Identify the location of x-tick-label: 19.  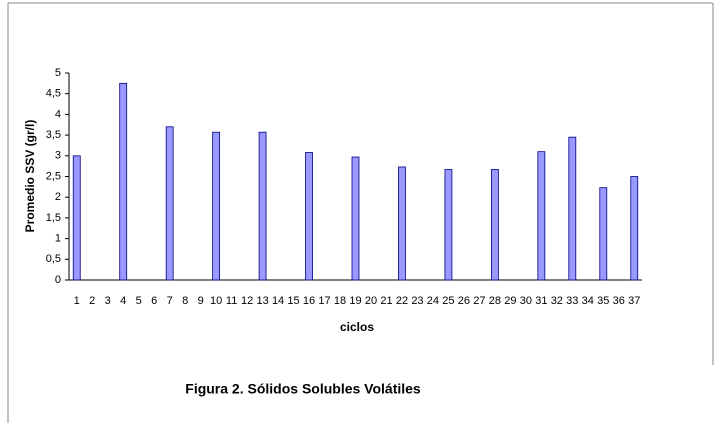
(355, 301).